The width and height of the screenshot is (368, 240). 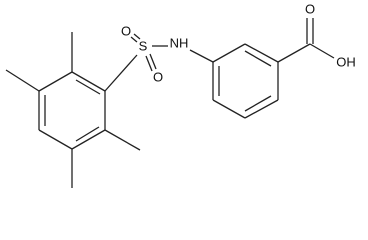 What do you see at coordinates (179, 42) in the screenshot?
I see `atom-label: NH` at bounding box center [179, 42].